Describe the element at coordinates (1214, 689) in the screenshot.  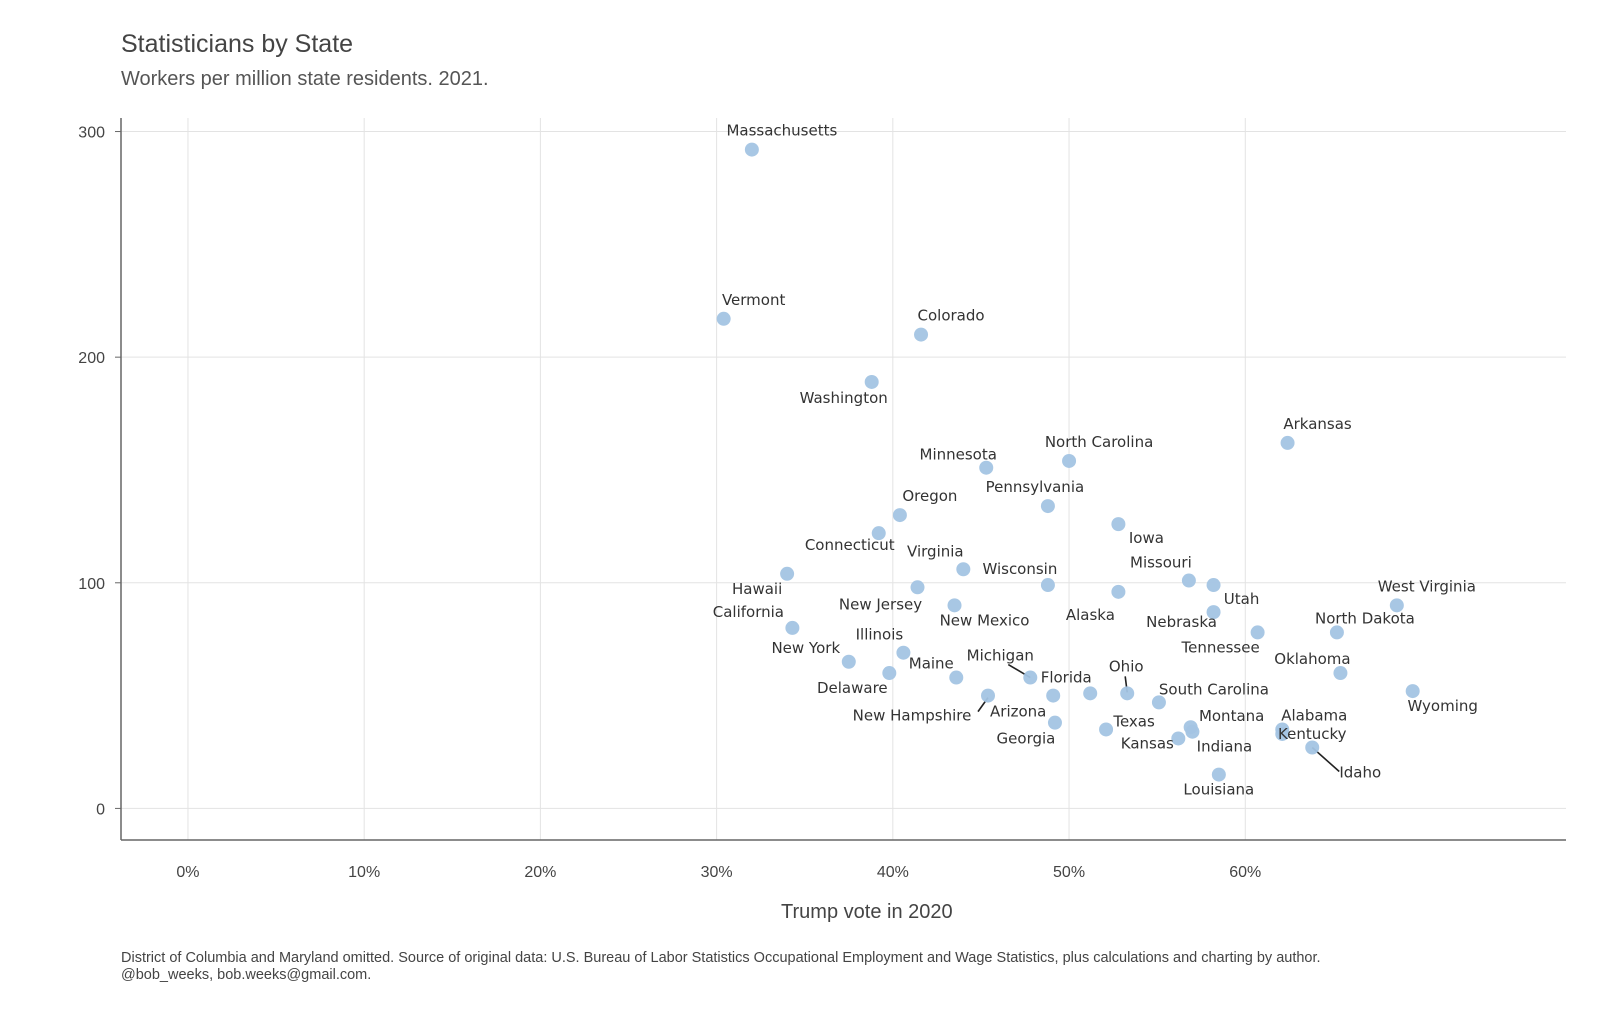
I see `point-label: South Carolina` at that location.